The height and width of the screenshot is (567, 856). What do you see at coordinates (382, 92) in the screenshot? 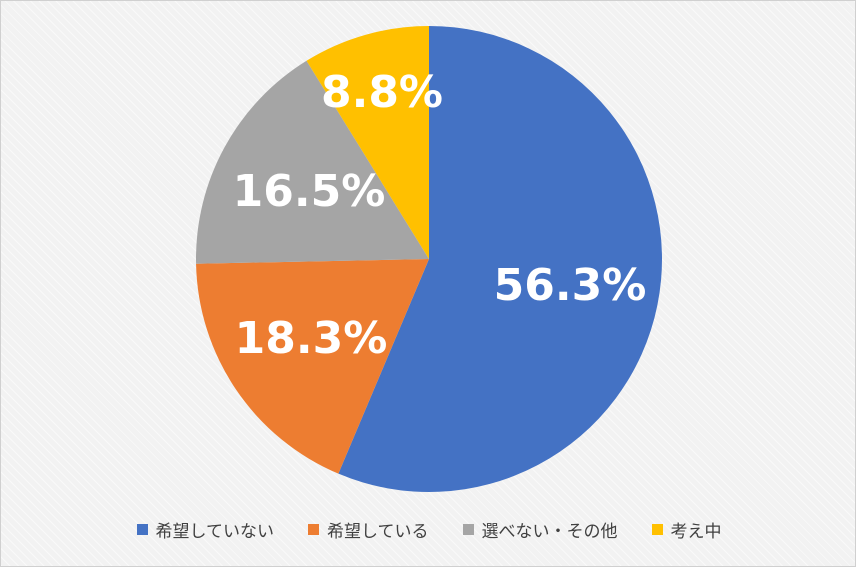
I see `slice-data-label-3: 8.8%` at bounding box center [382, 92].